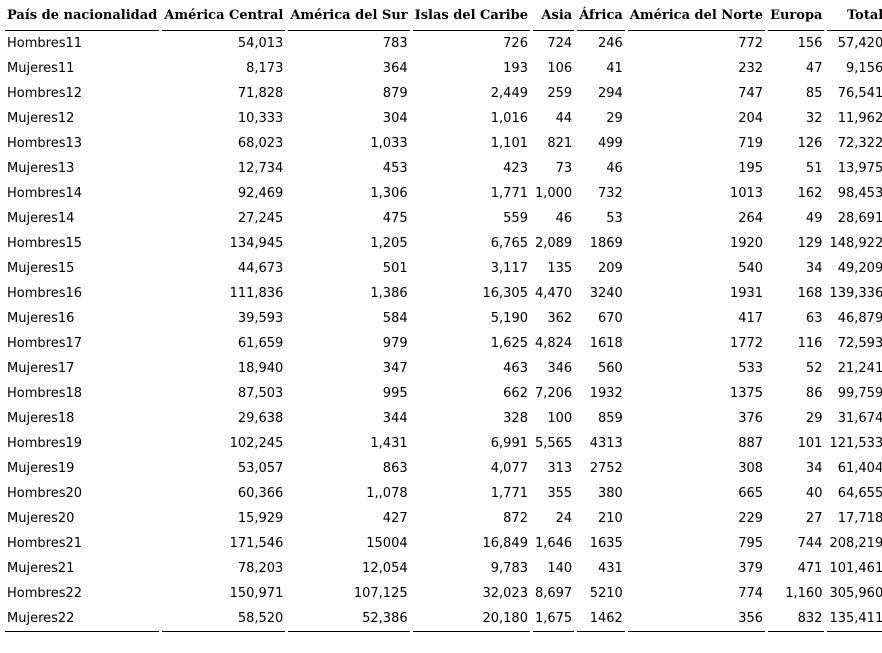 This screenshot has width=882, height=653. What do you see at coordinates (553, 193) in the screenshot?
I see `cell: 1,000` at bounding box center [553, 193].